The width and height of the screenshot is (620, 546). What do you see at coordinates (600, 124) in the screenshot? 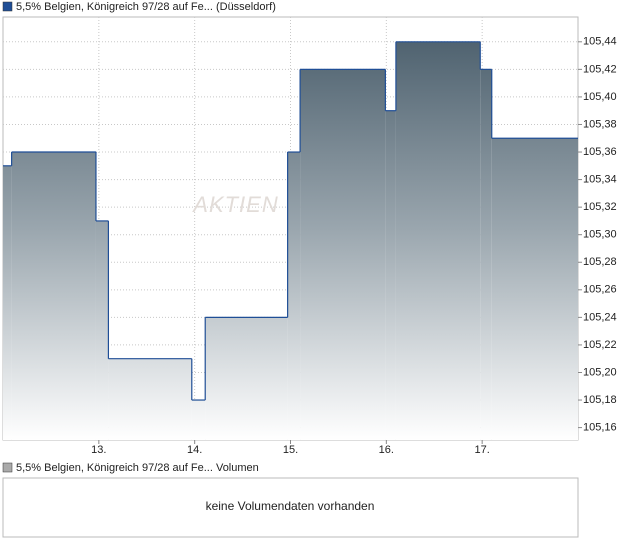
I see `y-tick-label: 105,38` at bounding box center [600, 124].